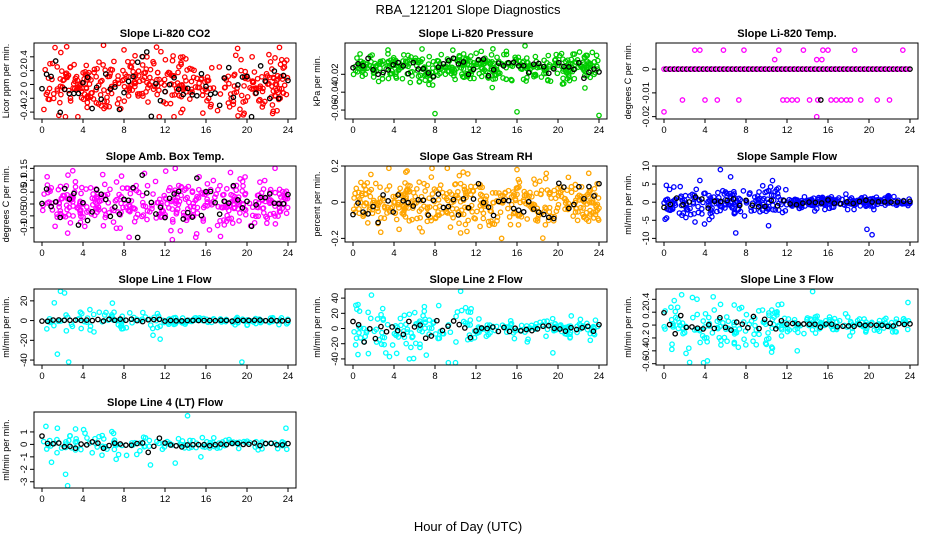 Image resolution: width=936 pixels, height=540 pixels. What do you see at coordinates (352, 376) in the screenshot?
I see `x-tick-label: 0` at bounding box center [352, 376].